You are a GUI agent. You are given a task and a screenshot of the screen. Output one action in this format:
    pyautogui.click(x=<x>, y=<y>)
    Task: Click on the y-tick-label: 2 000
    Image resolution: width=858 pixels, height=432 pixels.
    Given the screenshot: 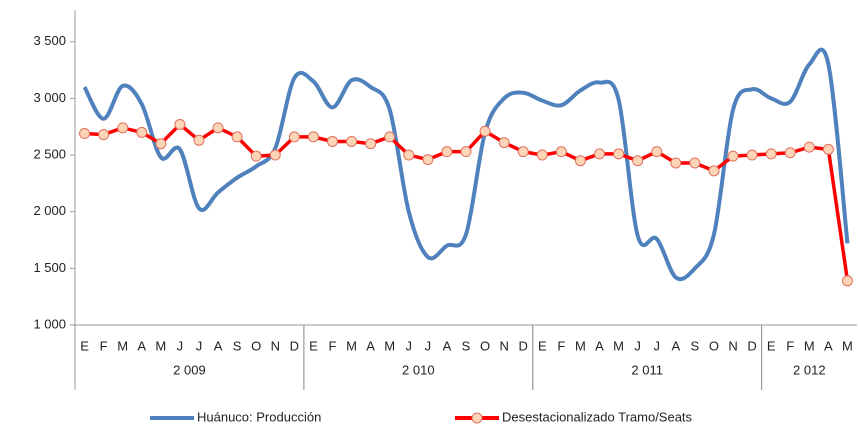 What is the action you would take?
    pyautogui.click(x=49, y=210)
    